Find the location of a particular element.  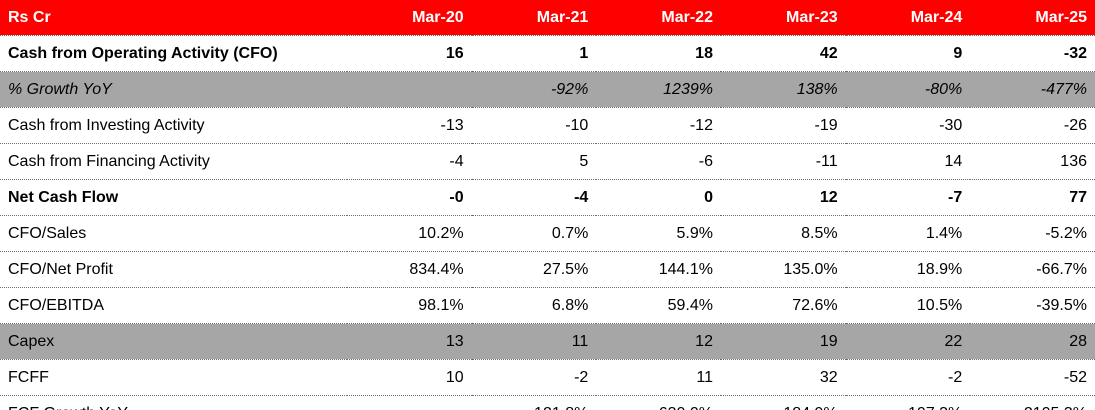

table-row: Capex 13 11 12 19 22 28 is located at coordinates (547, 341).